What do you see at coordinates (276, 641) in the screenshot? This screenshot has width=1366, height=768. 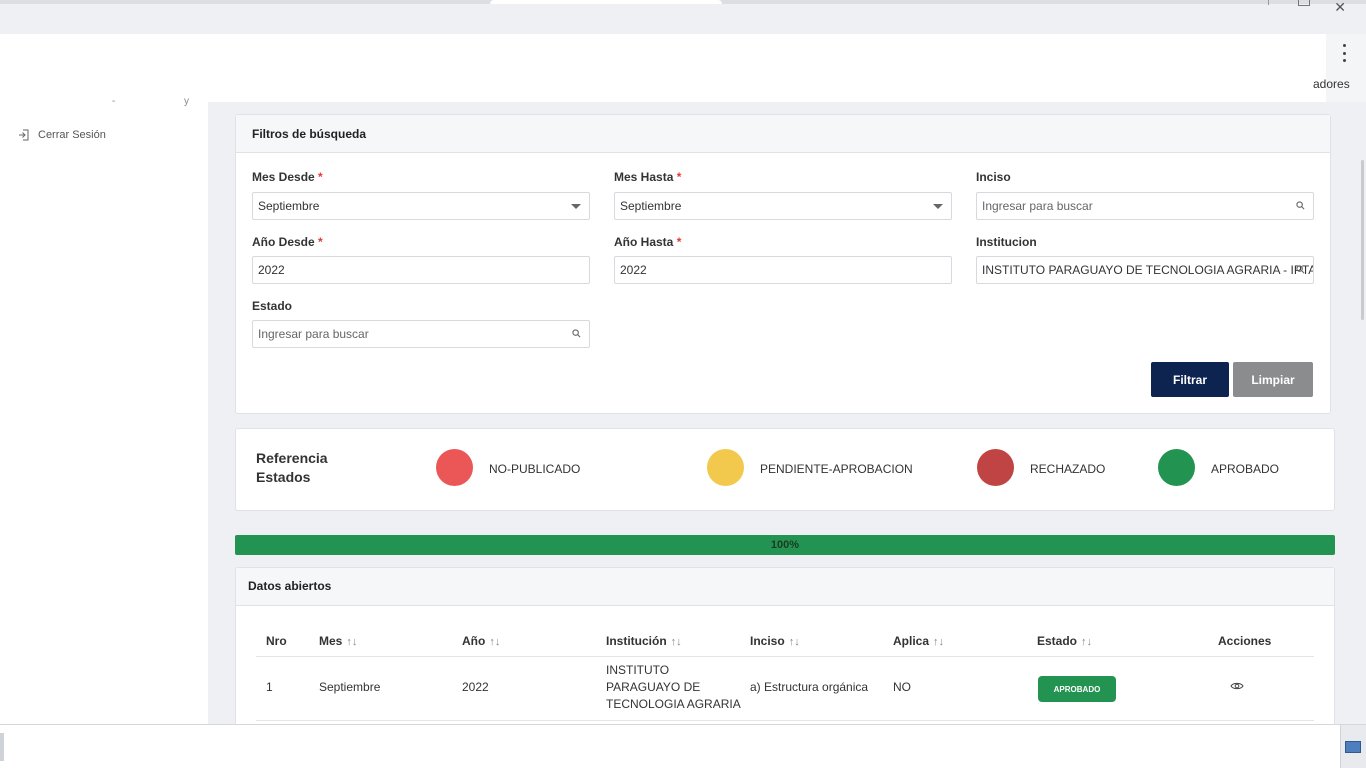 I see `column-header-nro: Nro` at bounding box center [276, 641].